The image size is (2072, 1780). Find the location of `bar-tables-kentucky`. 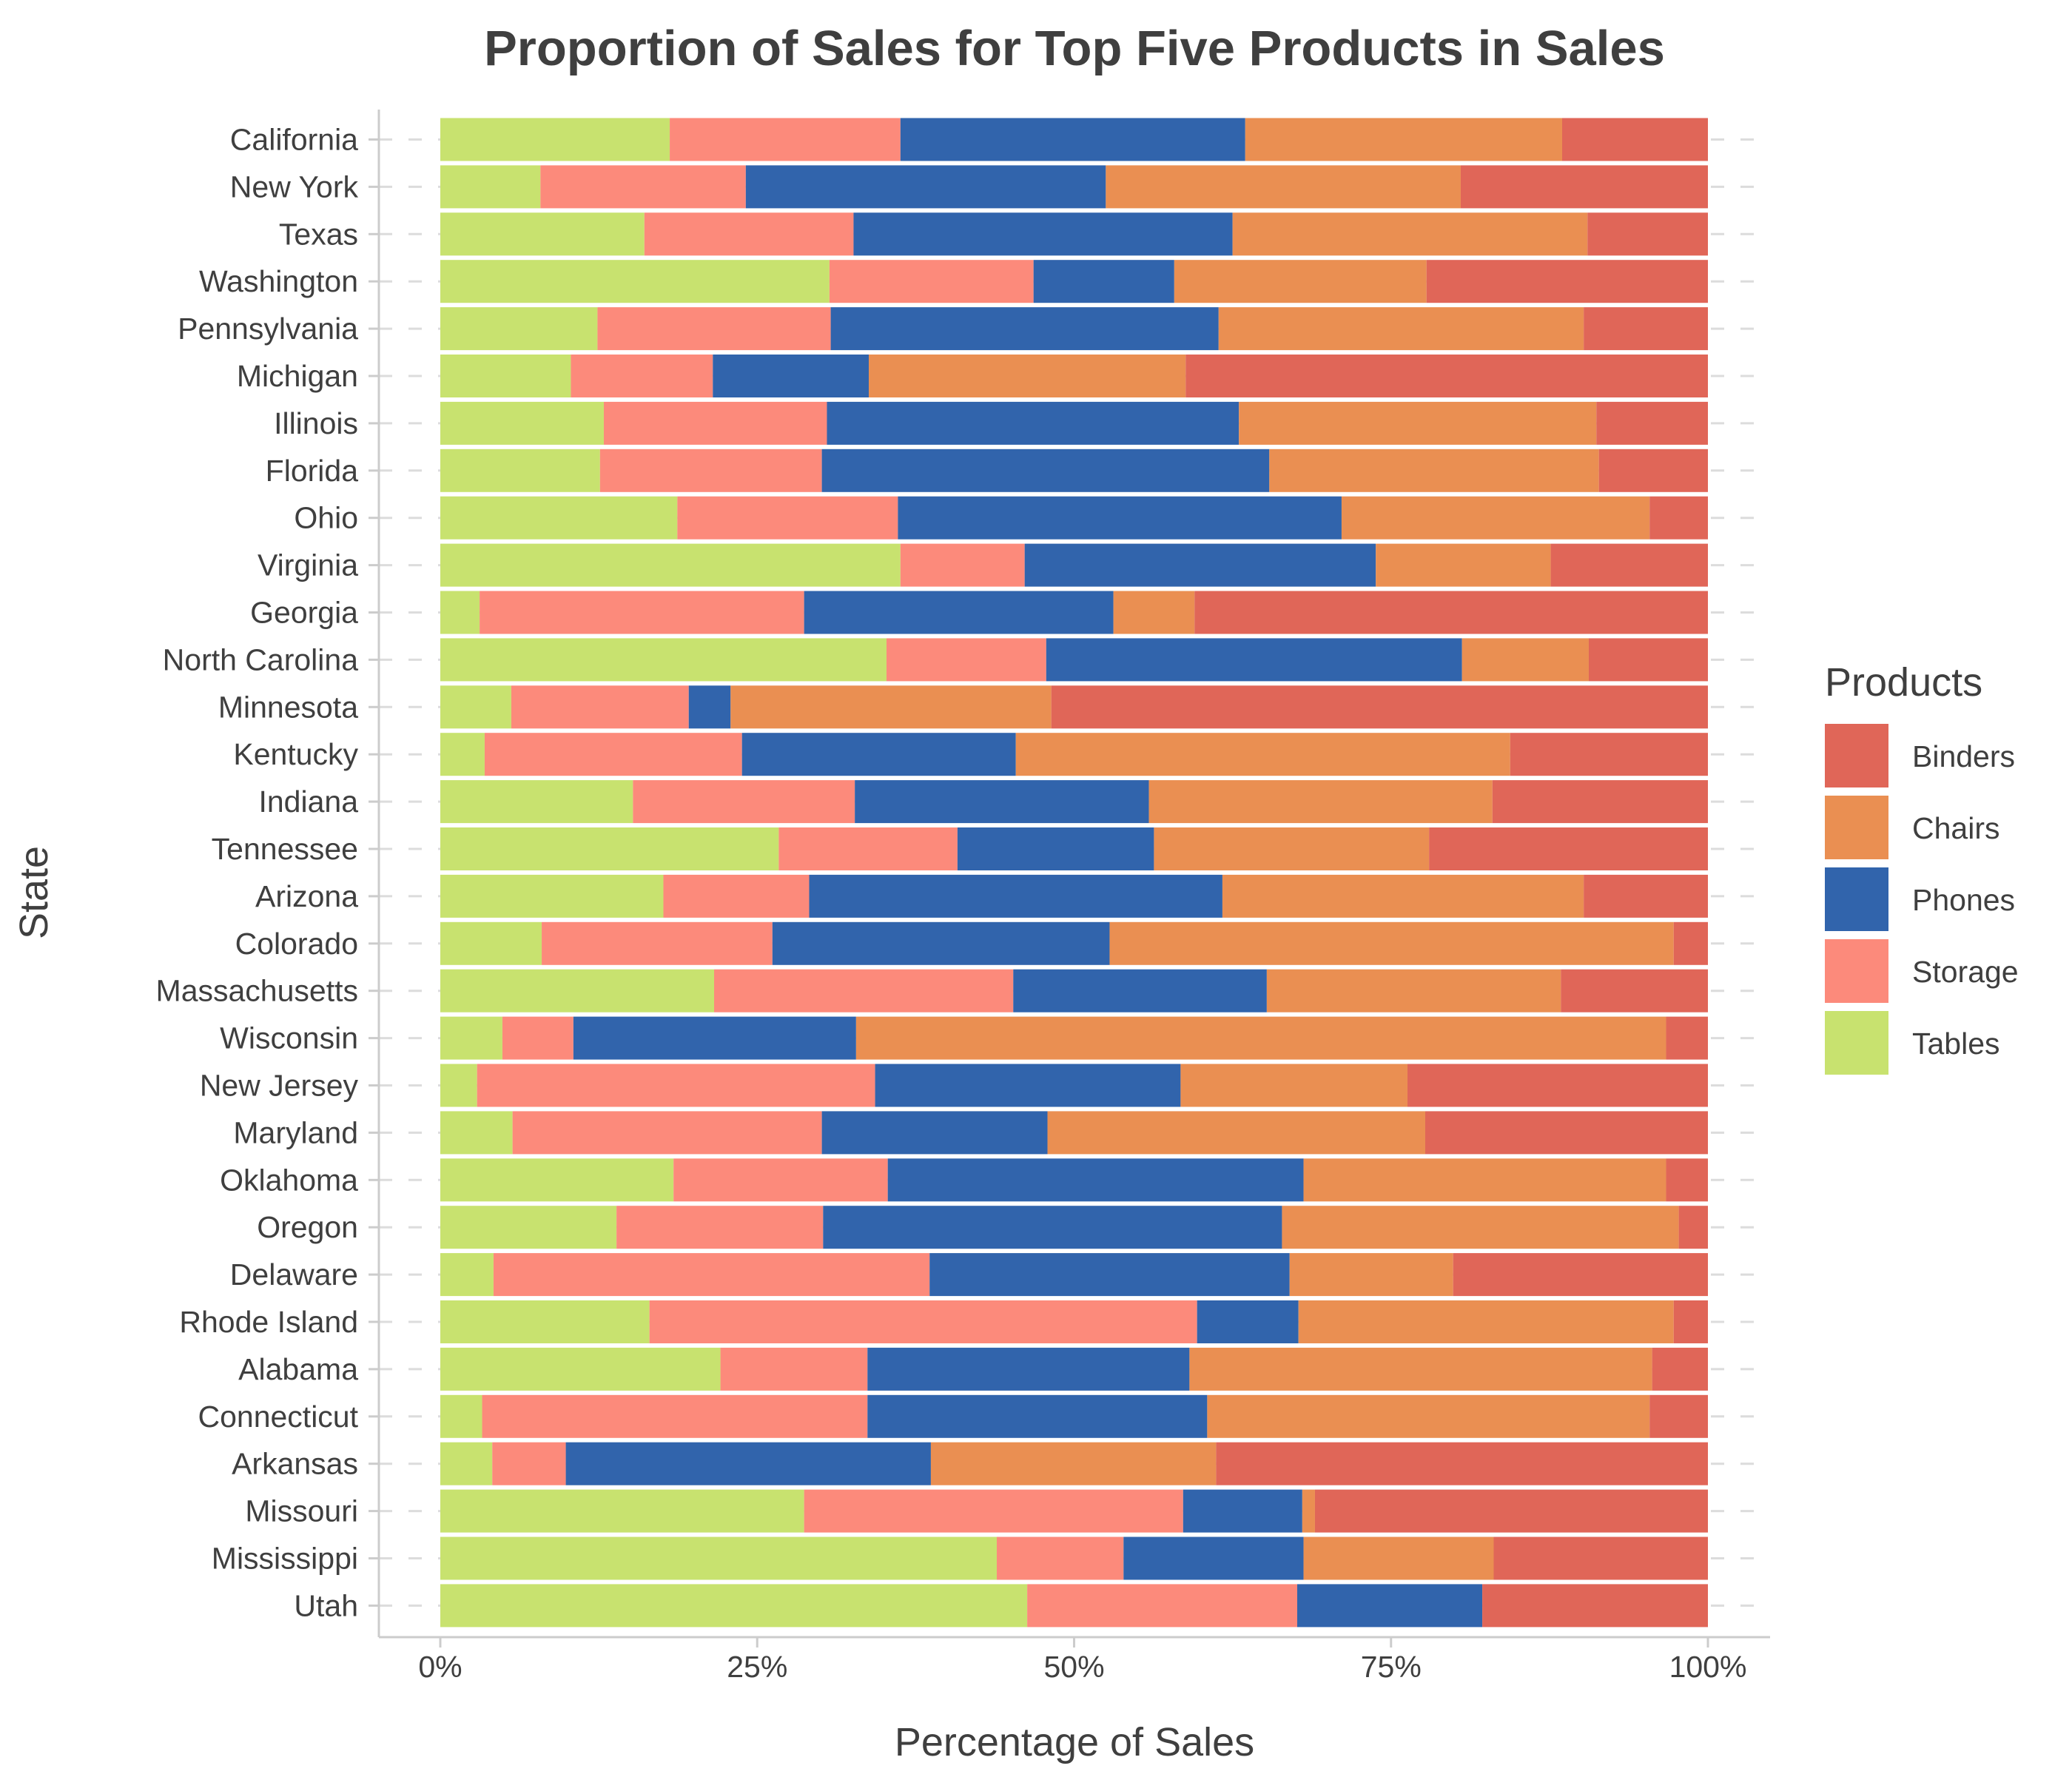

bar-tables-kentucky is located at coordinates (462, 754).